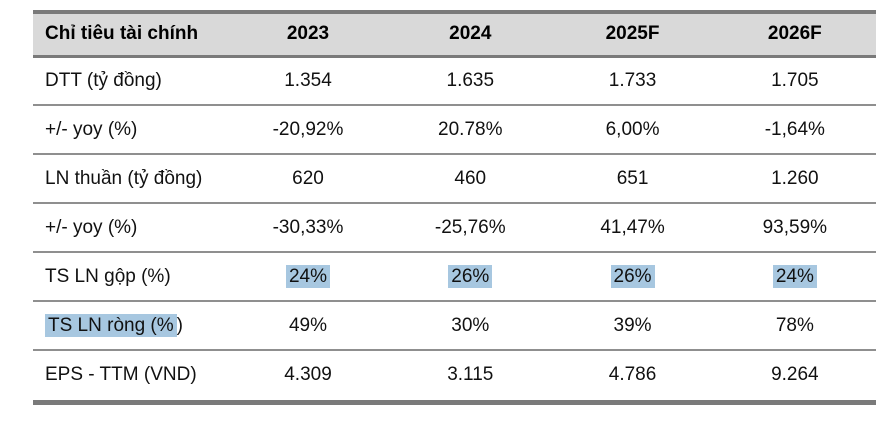 The image size is (894, 445). I want to click on cell-label: LN thuần (tỷ đồng), so click(130, 179).